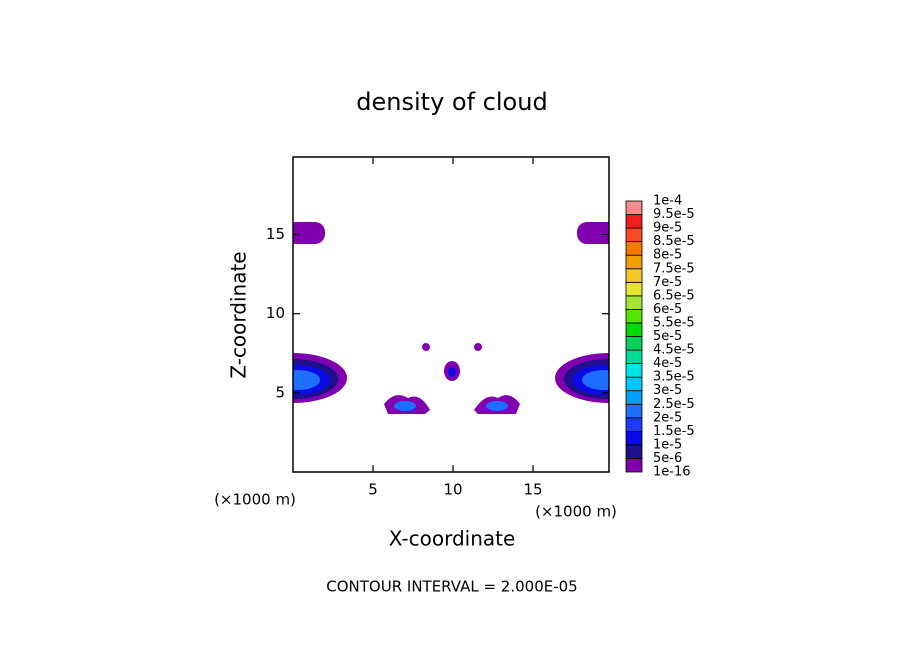 This screenshot has height=654, width=904. Describe the element at coordinates (667, 282) in the screenshot. I see `colorbar-label: 7e-5` at that location.